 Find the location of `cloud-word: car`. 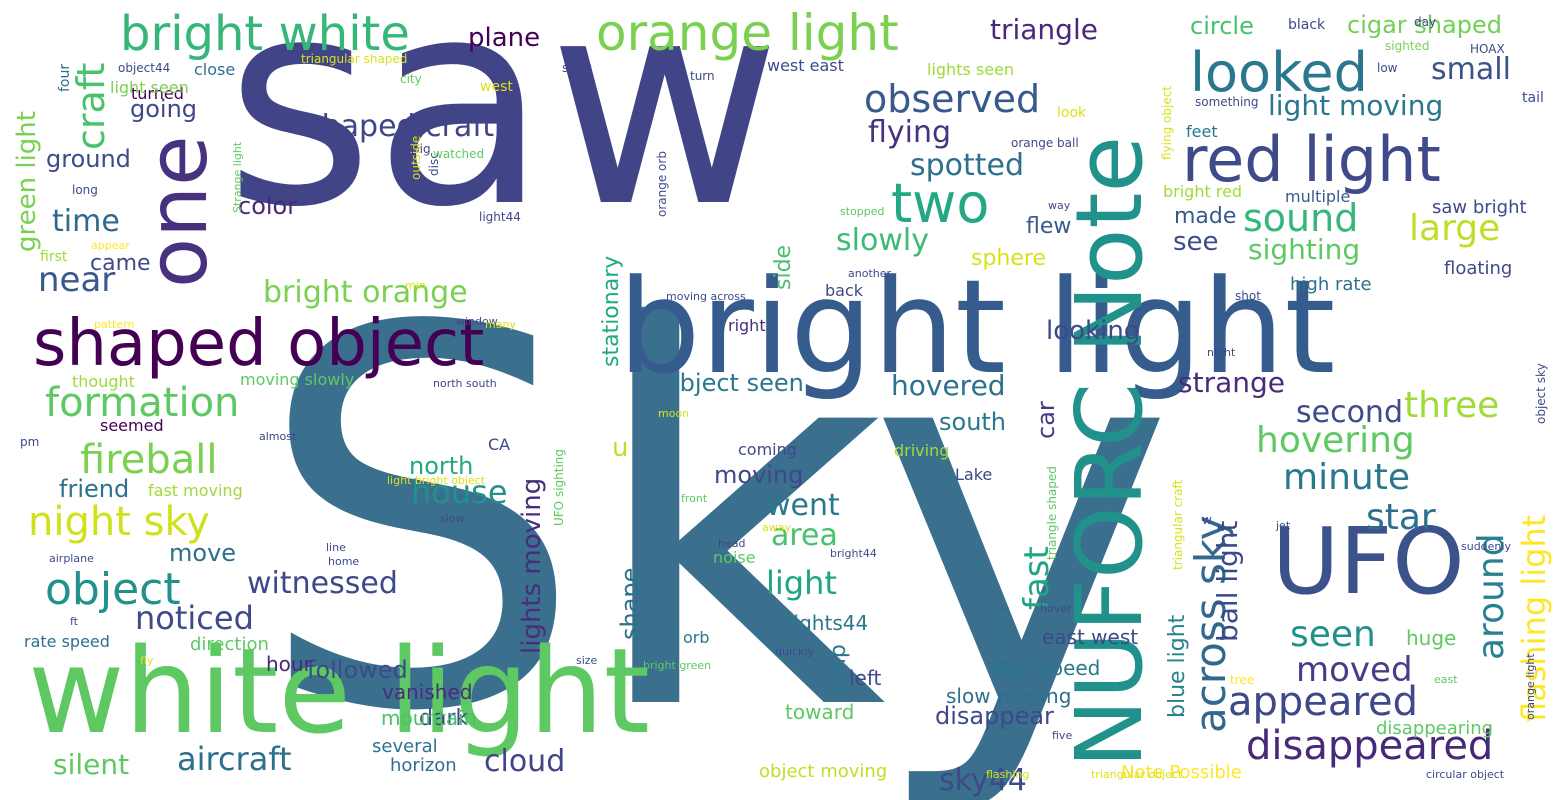

cloud-word: car is located at coordinates (1046, 420).